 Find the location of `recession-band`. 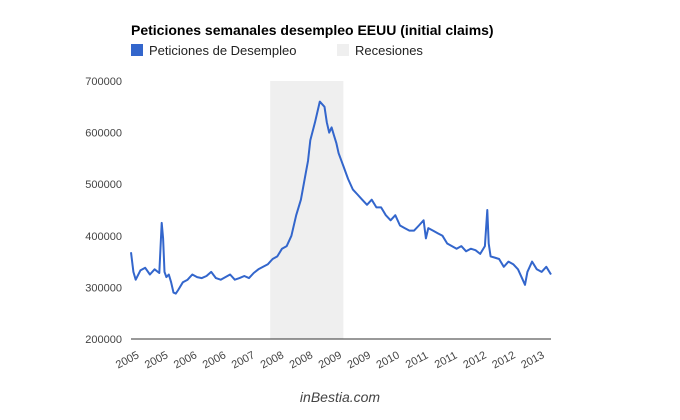

recession-band is located at coordinates (307, 210).